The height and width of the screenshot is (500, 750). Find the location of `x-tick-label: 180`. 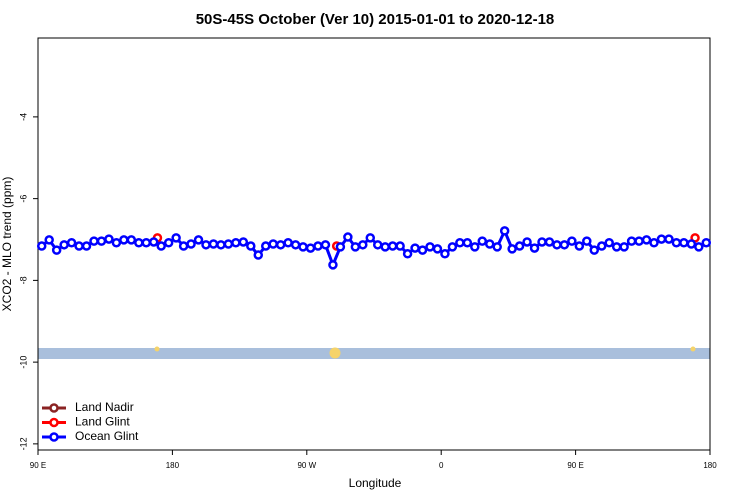

x-tick-label: 180 is located at coordinates (710, 465).